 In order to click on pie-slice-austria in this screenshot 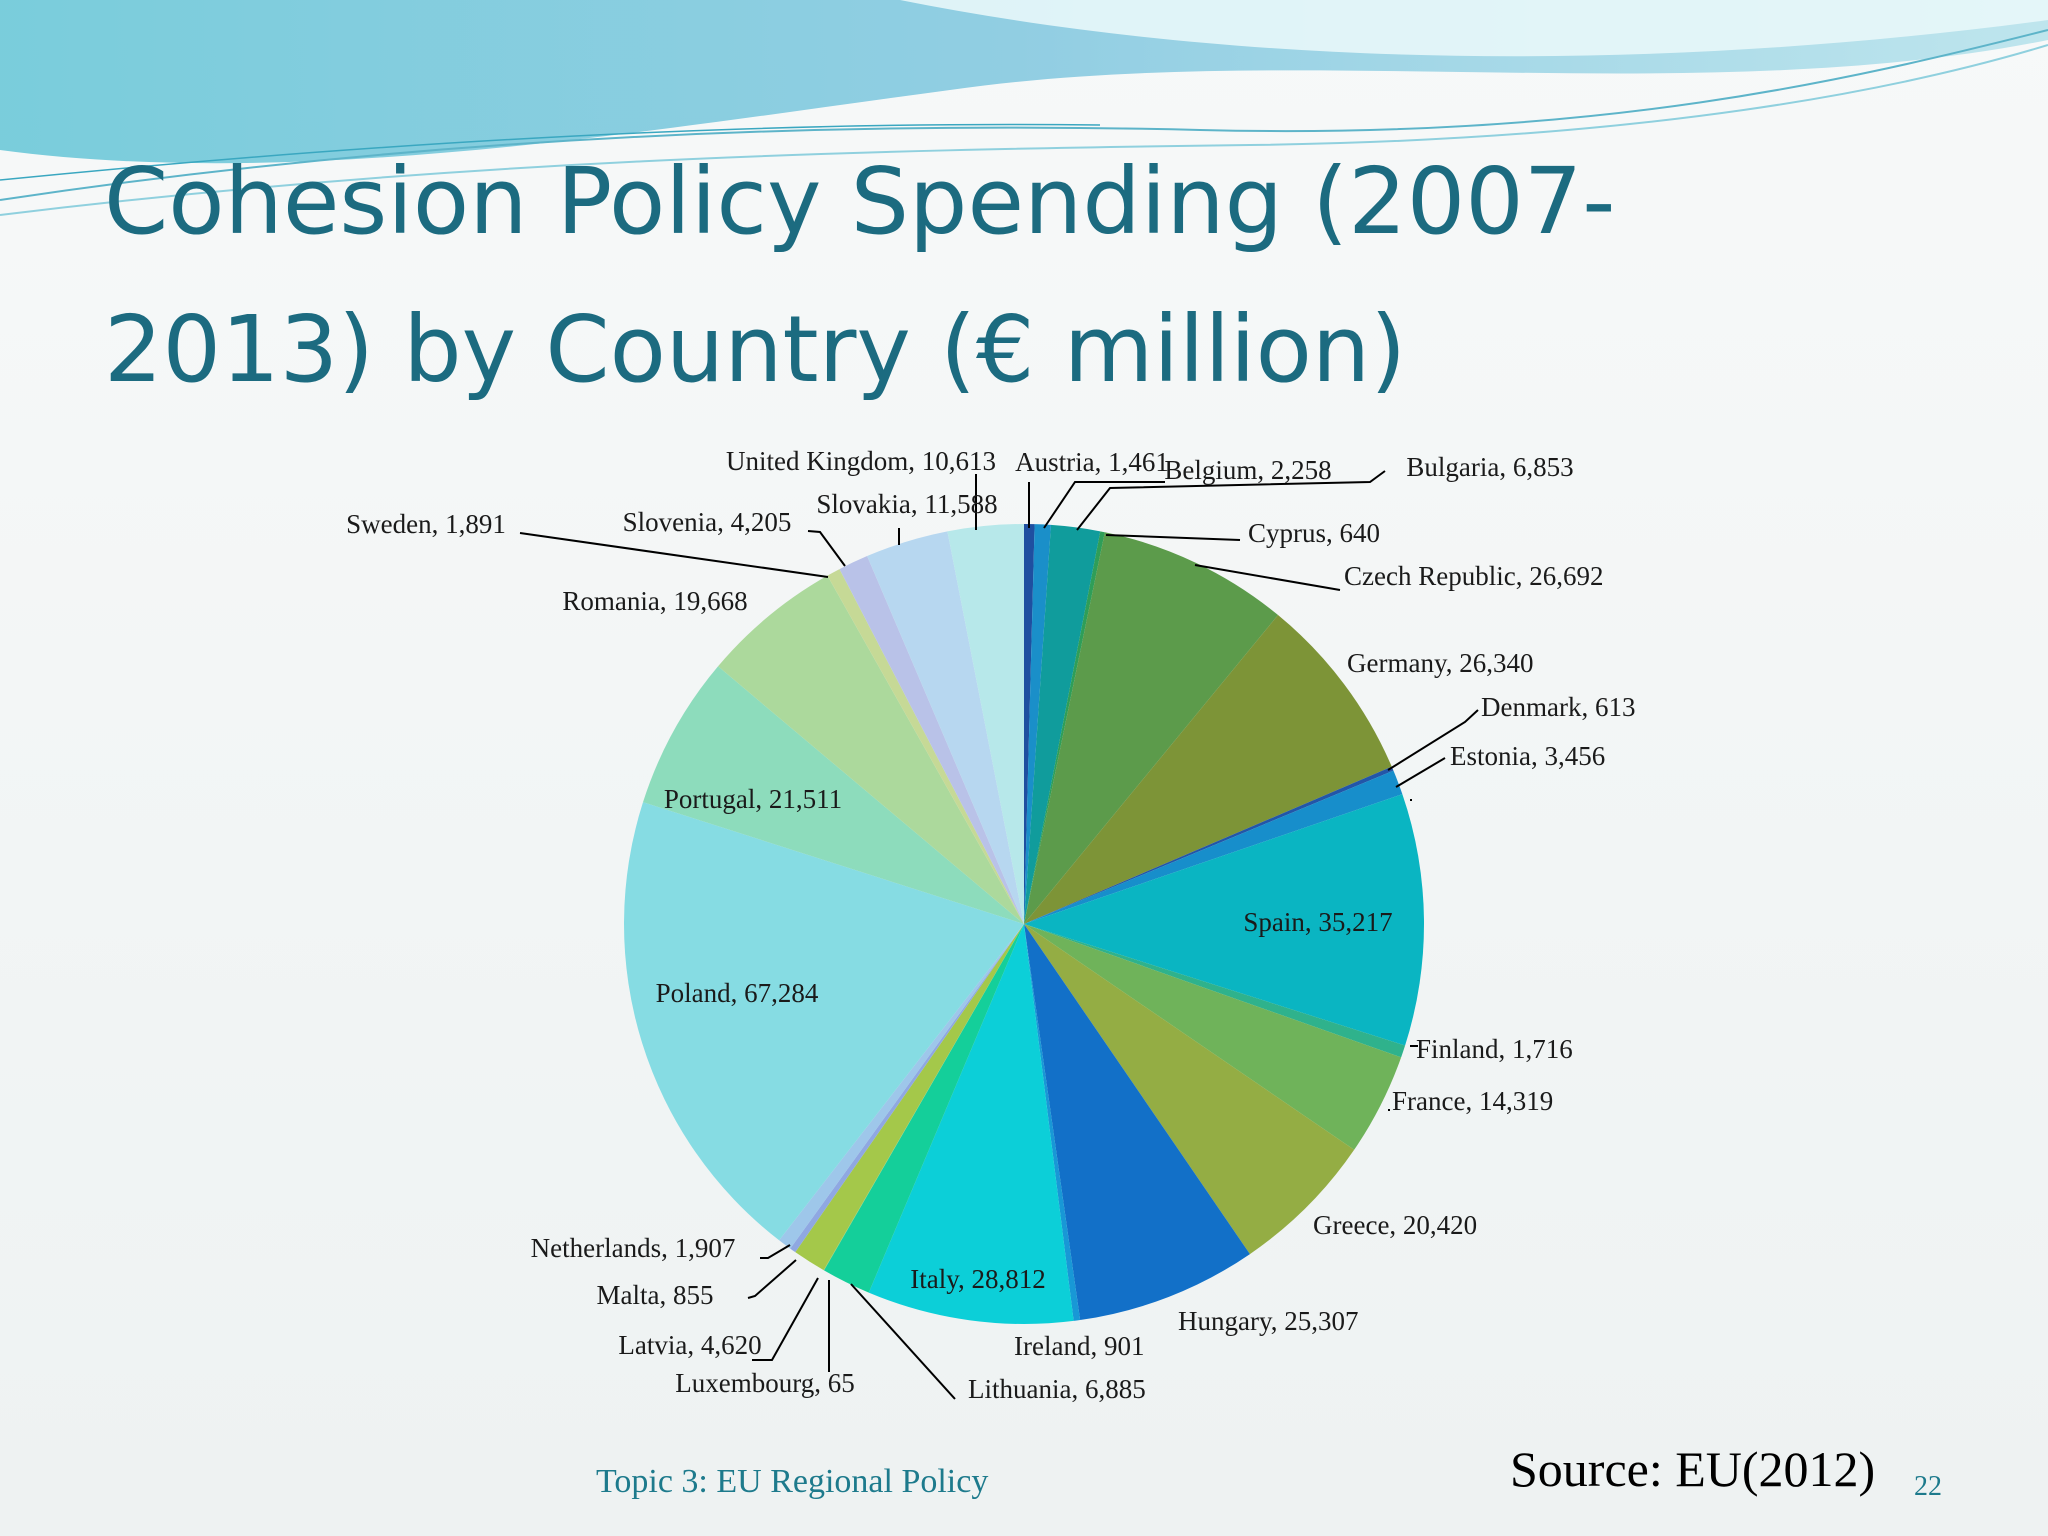, I will do `click(1029, 724)`.